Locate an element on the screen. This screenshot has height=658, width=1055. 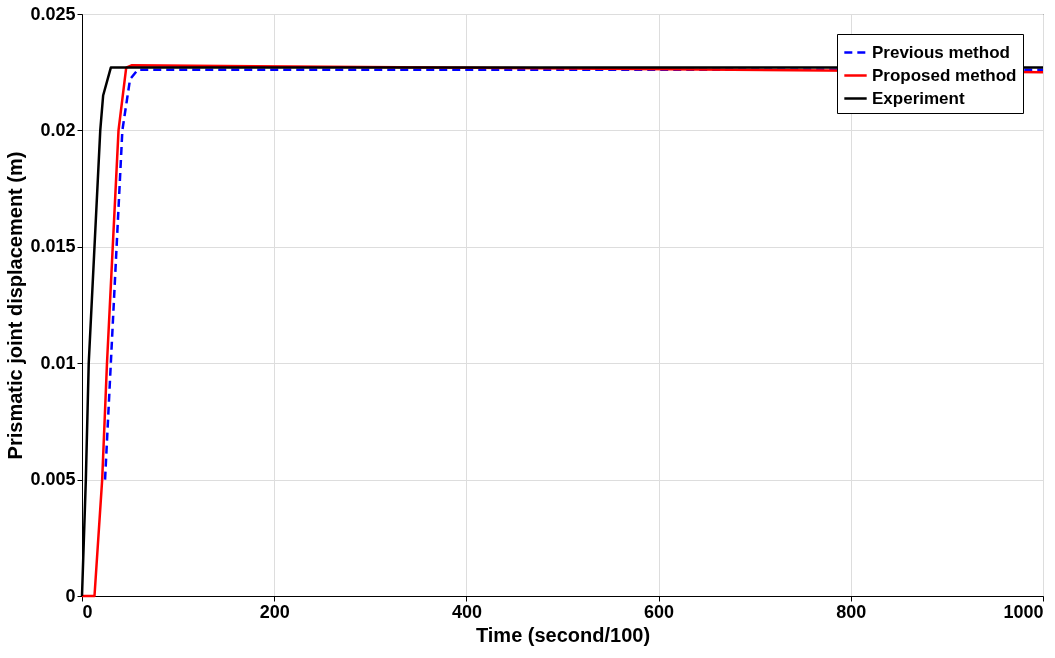
y-tick-label: 0 is located at coordinates (70, 595).